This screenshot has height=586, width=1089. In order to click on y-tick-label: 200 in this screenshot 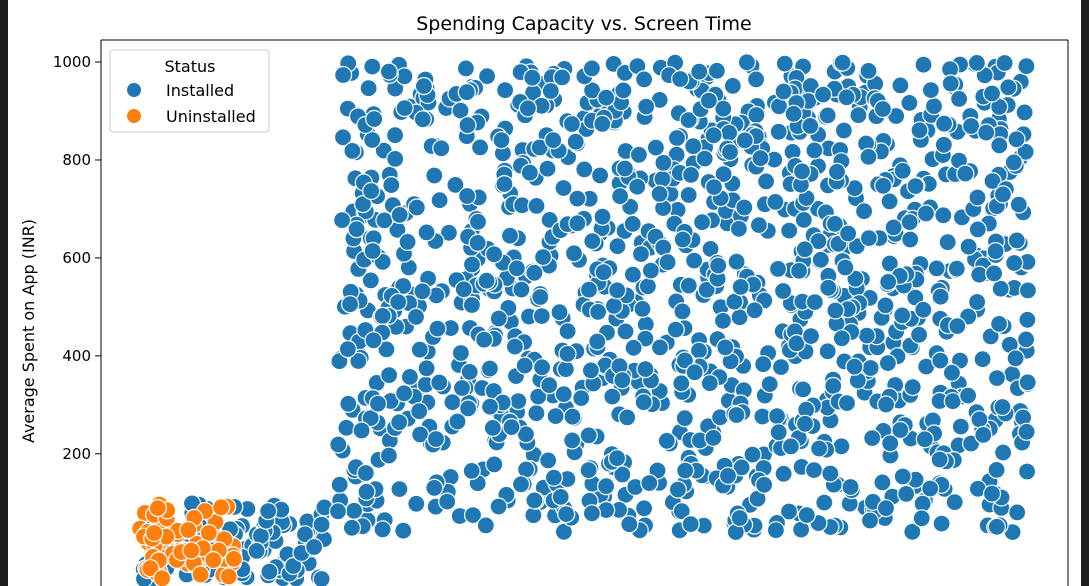, I will do `click(76, 454)`.